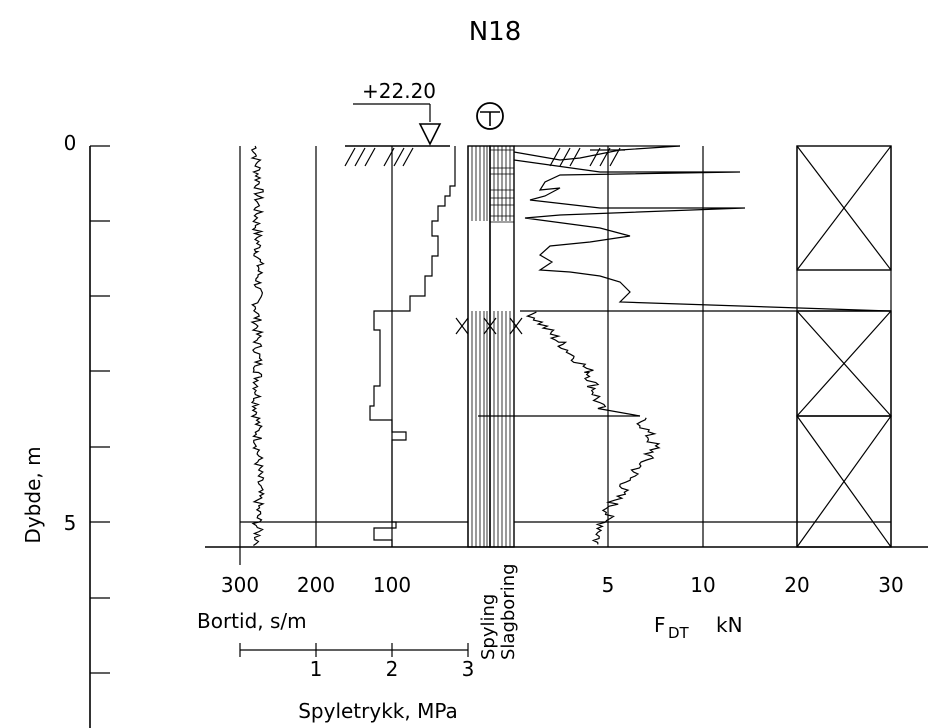  What do you see at coordinates (378, 711) in the screenshot?
I see `spyletrykk-label: Spyletrykk, MPa` at bounding box center [378, 711].